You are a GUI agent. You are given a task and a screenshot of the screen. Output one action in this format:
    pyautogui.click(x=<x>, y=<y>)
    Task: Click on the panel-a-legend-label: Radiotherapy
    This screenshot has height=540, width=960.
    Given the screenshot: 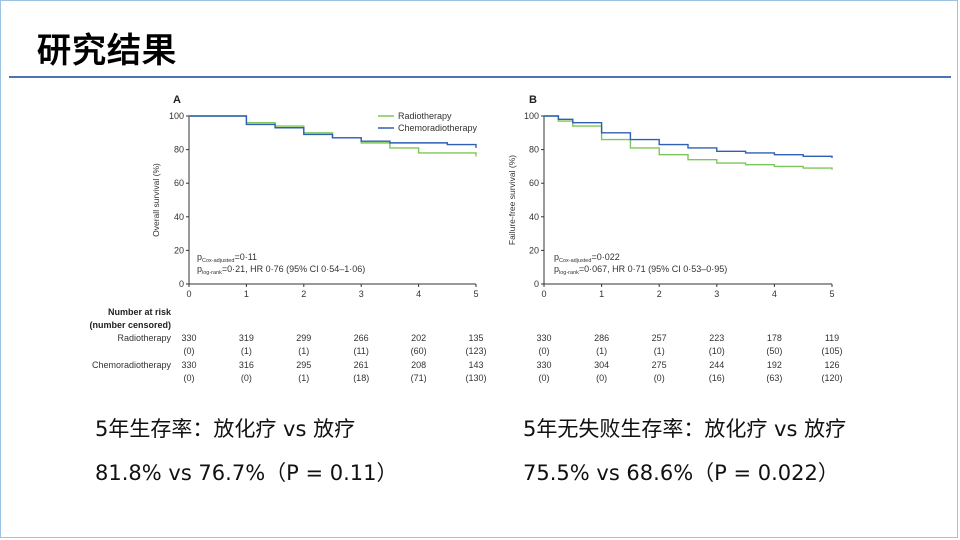 What is the action you would take?
    pyautogui.click(x=425, y=116)
    